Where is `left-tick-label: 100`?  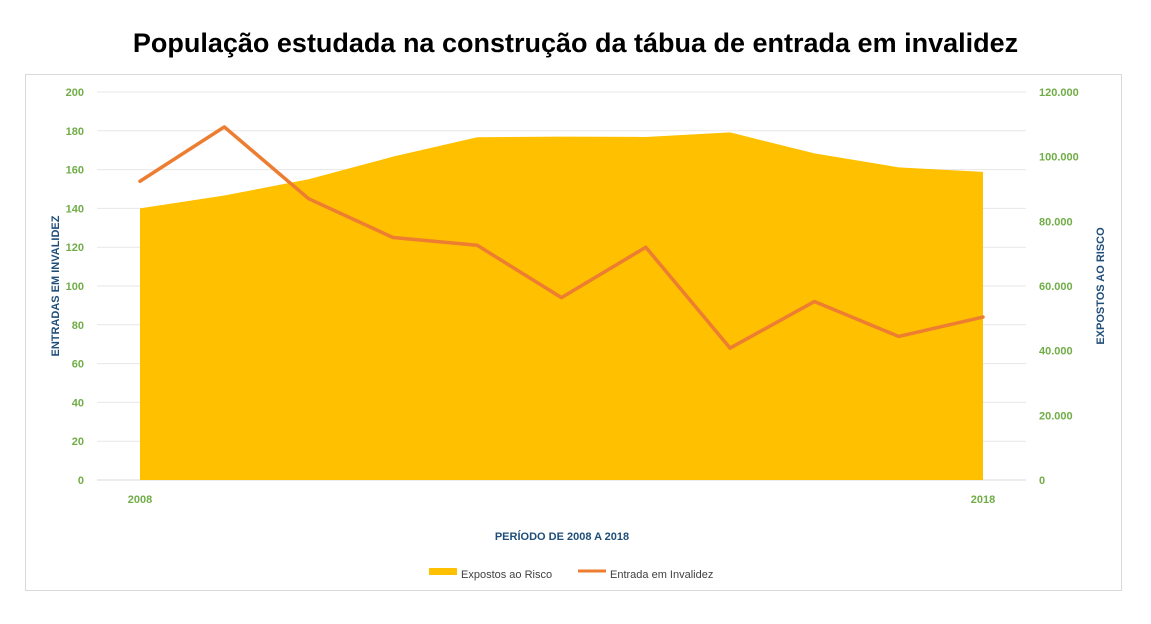 left-tick-label: 100 is located at coordinates (75, 287).